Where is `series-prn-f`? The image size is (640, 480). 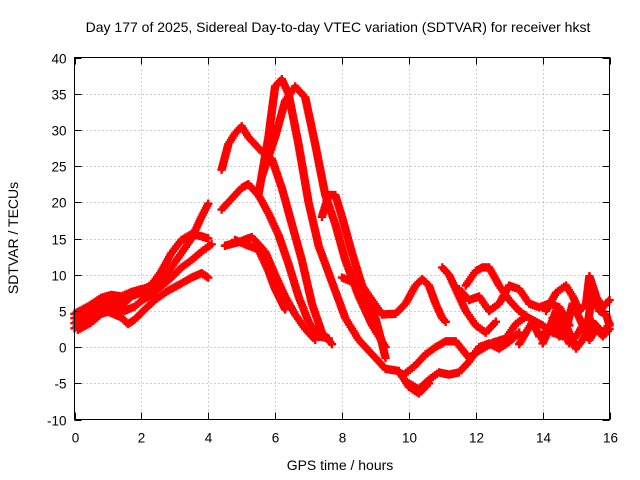 series-prn-f is located at coordinates (275, 261).